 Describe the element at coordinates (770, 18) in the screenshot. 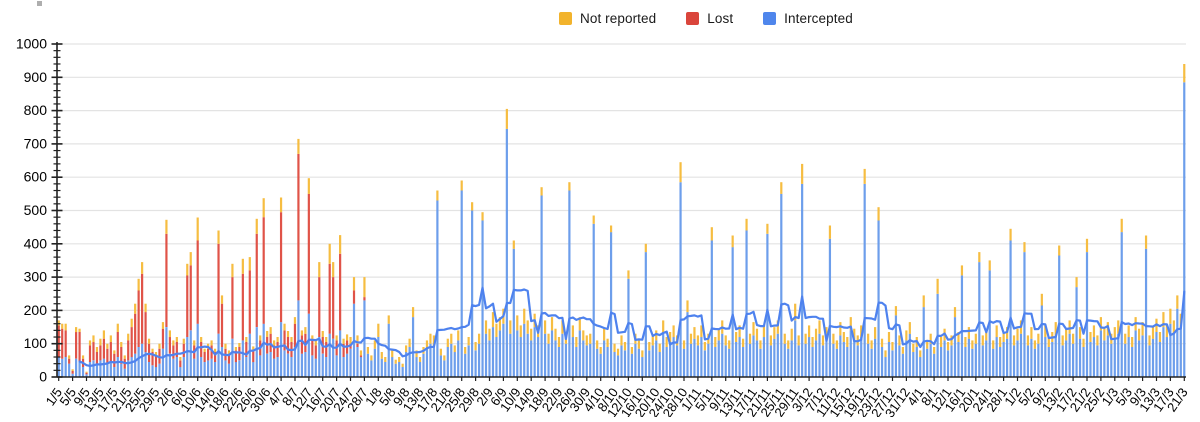

I see `intercepted-swatch-icon` at that location.